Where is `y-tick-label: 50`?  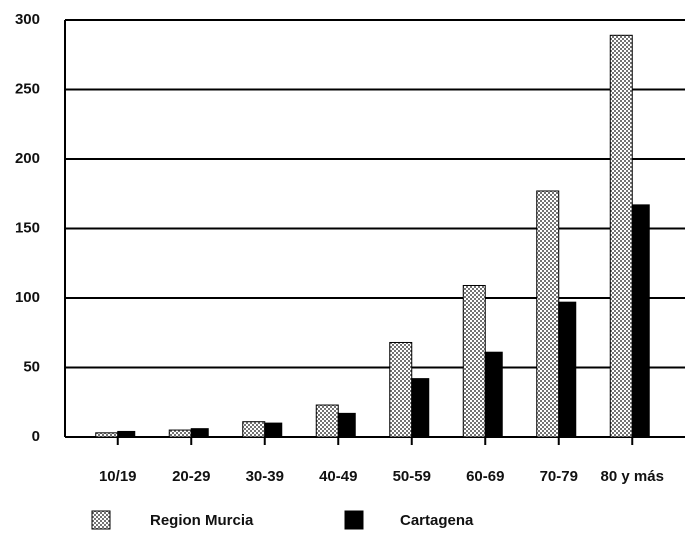
y-tick-label: 50 is located at coordinates (31, 366).